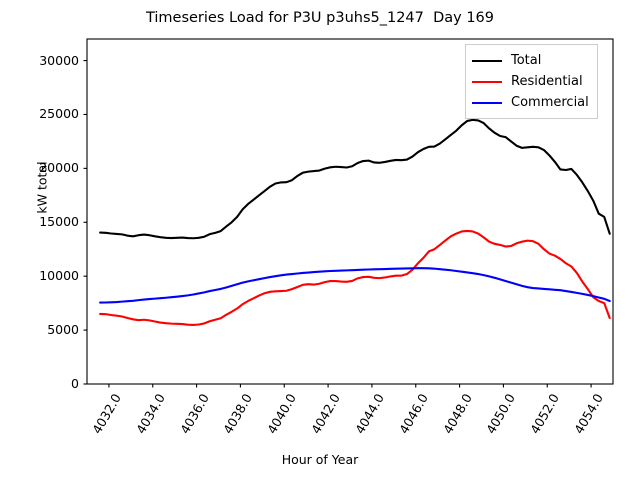 Image resolution: width=640 pixels, height=480 pixels. What do you see at coordinates (350, 386) in the screenshot?
I see `x-tick-marks` at bounding box center [350, 386].